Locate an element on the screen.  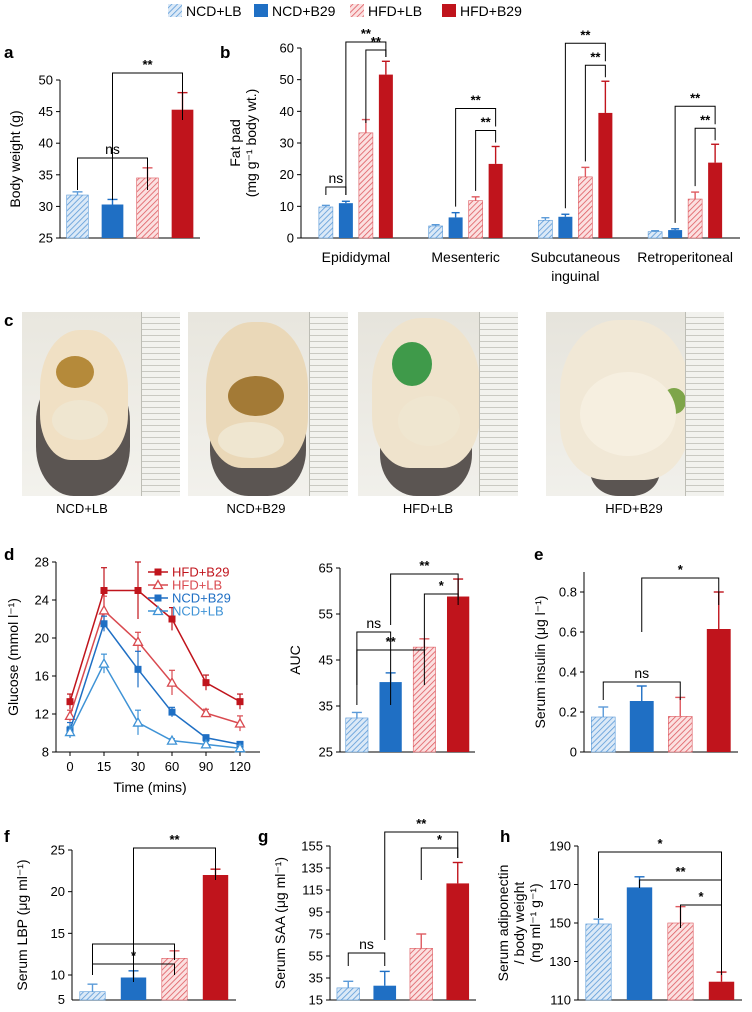
e-y-axis-label: Serum insulin (μg l⁻¹) is located at coordinates (540, 662).